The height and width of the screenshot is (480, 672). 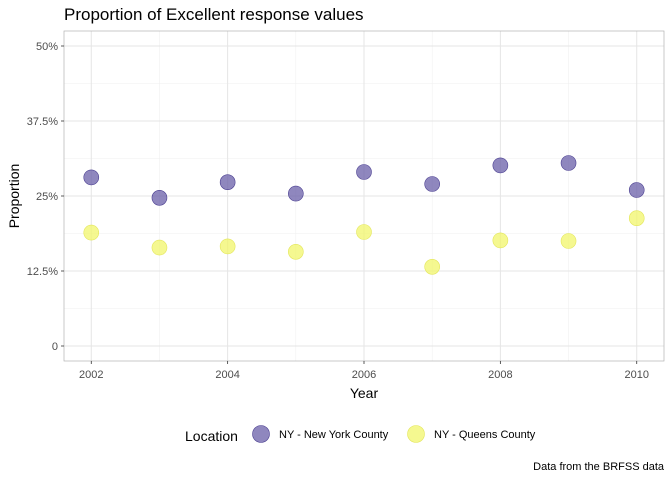 I want to click on y-tick-label: 25%, so click(x=47, y=197).